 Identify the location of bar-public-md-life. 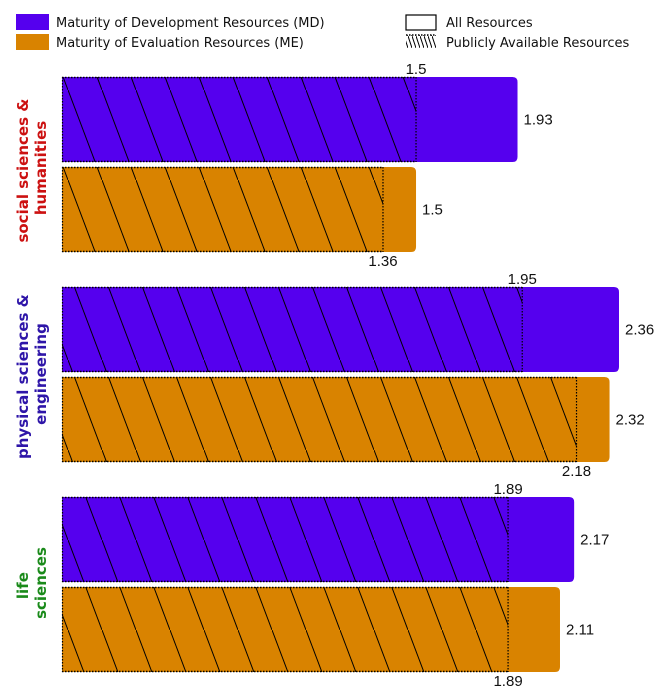
(285, 539).